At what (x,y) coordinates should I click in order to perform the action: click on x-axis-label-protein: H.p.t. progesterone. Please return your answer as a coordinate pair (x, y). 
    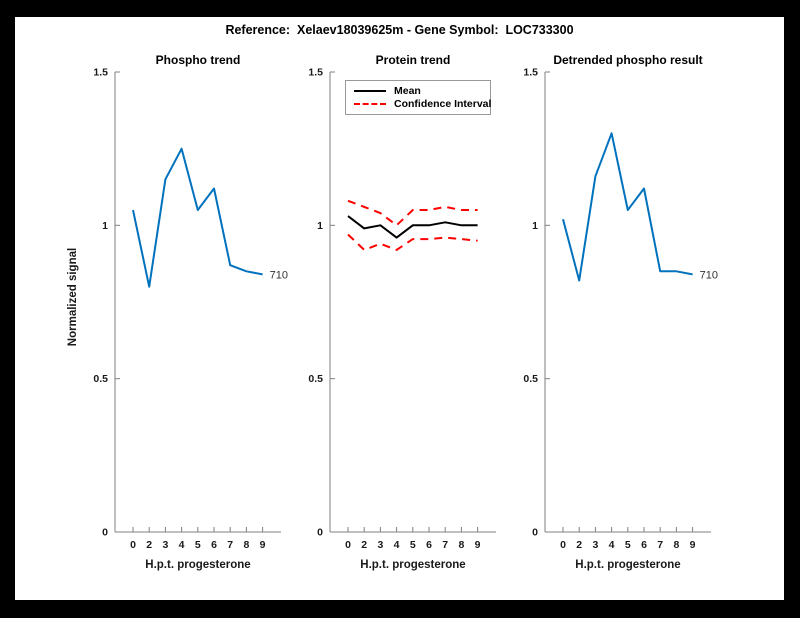
    Looking at the image, I should click on (413, 565).